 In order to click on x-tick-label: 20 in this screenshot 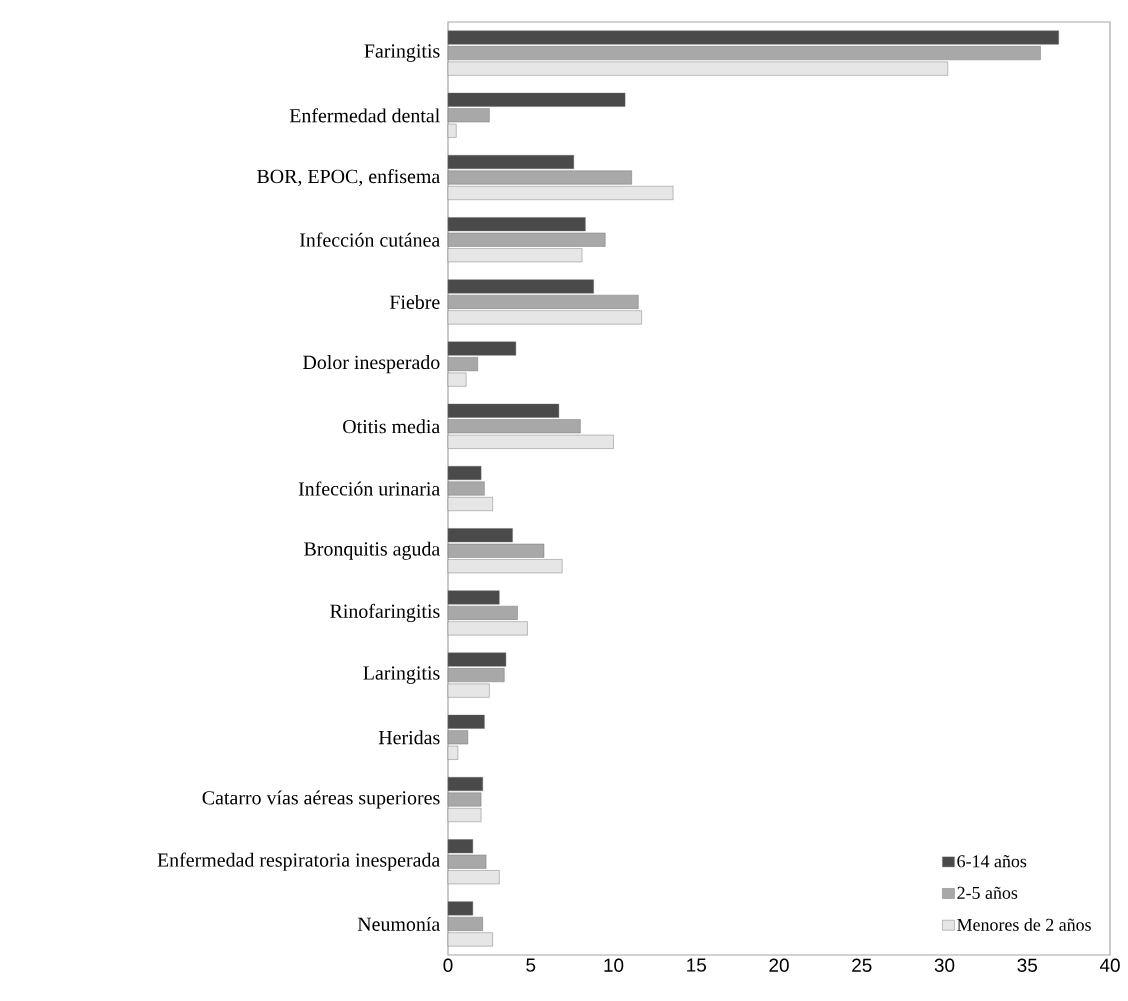, I will do `click(779, 965)`.